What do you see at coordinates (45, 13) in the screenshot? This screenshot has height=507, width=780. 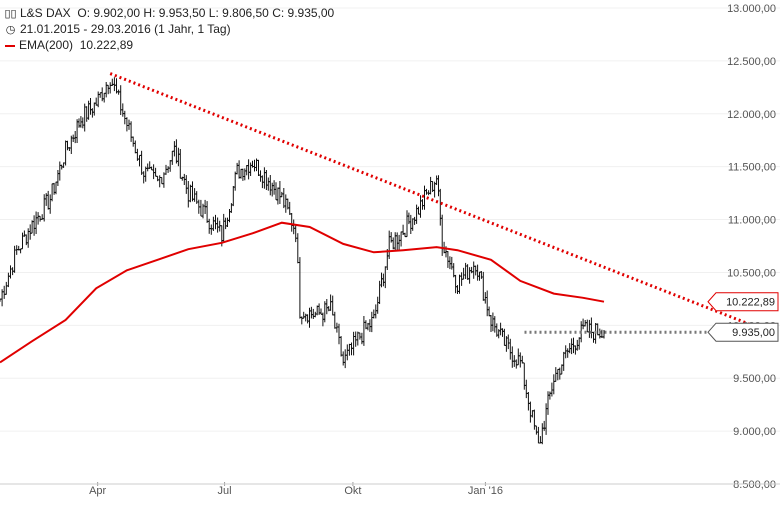 I see `instrument-label: L&S DAX` at bounding box center [45, 13].